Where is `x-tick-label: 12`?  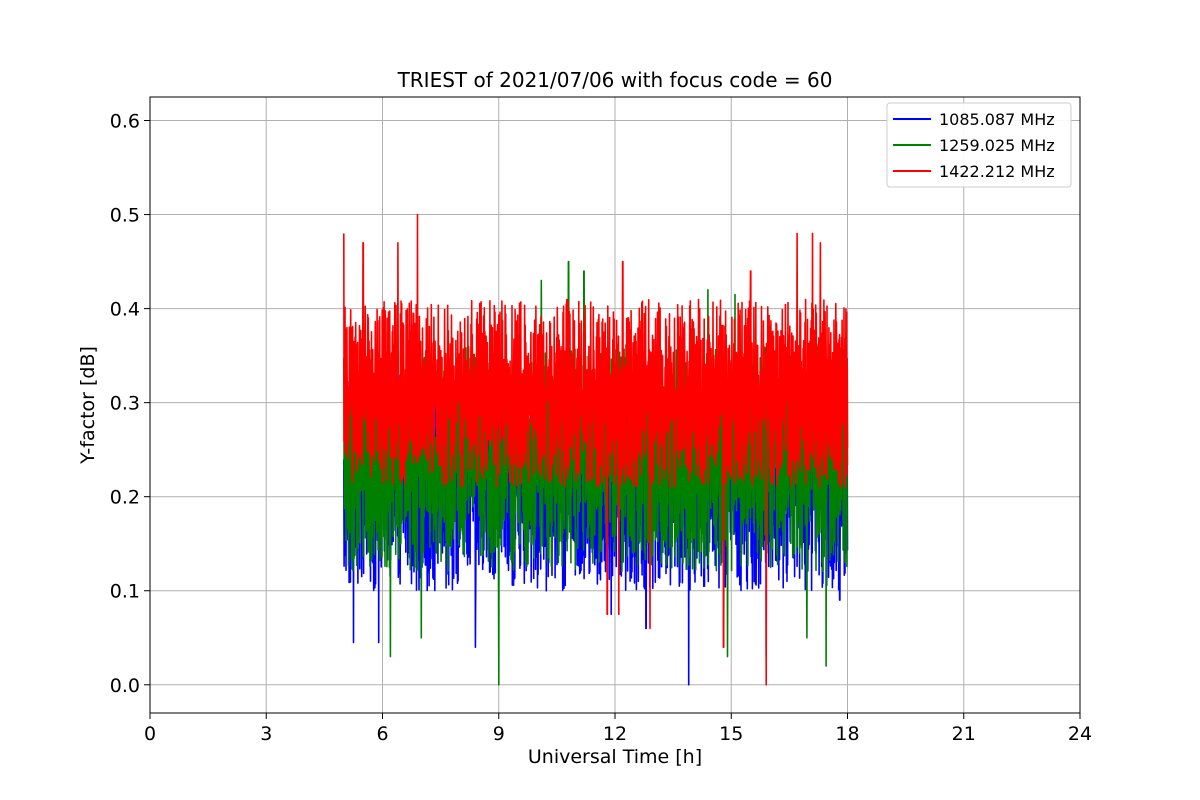 x-tick-label: 12 is located at coordinates (615, 734).